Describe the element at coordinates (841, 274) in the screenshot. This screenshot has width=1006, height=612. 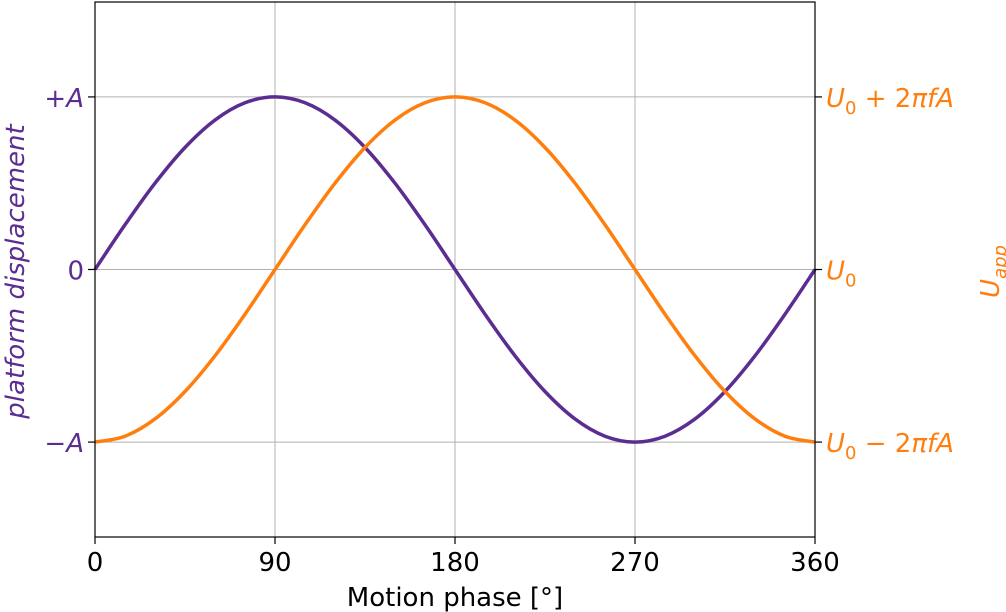
I see `right-tick-label: U0` at that location.